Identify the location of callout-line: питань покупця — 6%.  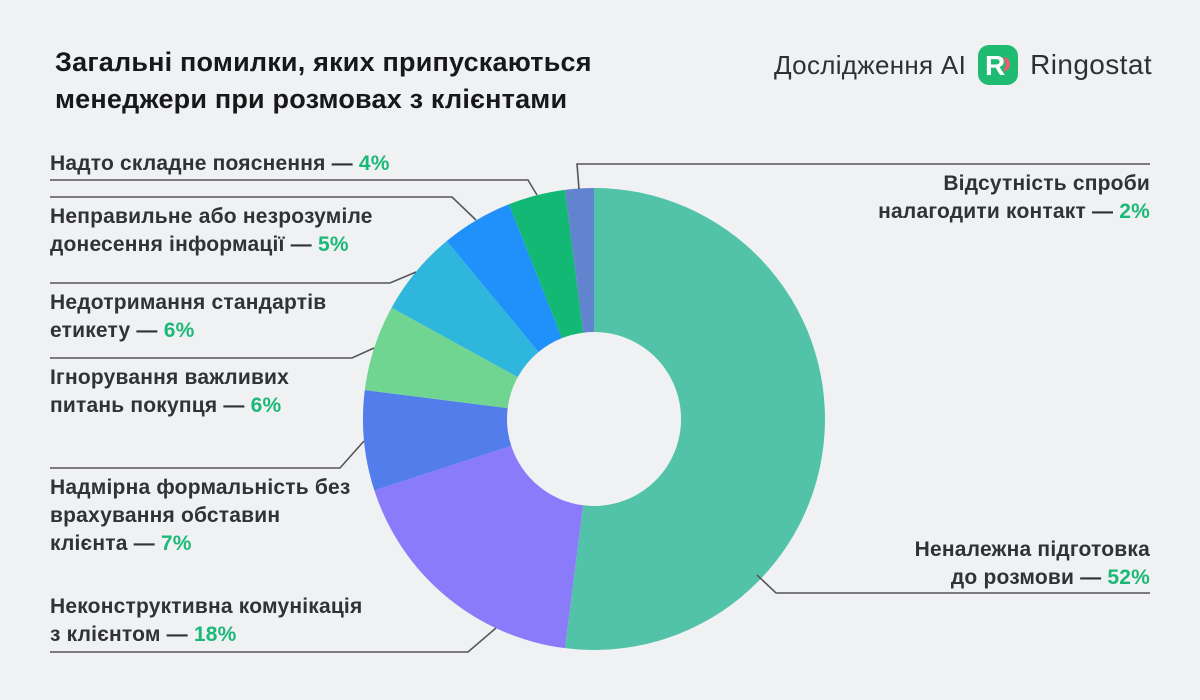
(169, 406).